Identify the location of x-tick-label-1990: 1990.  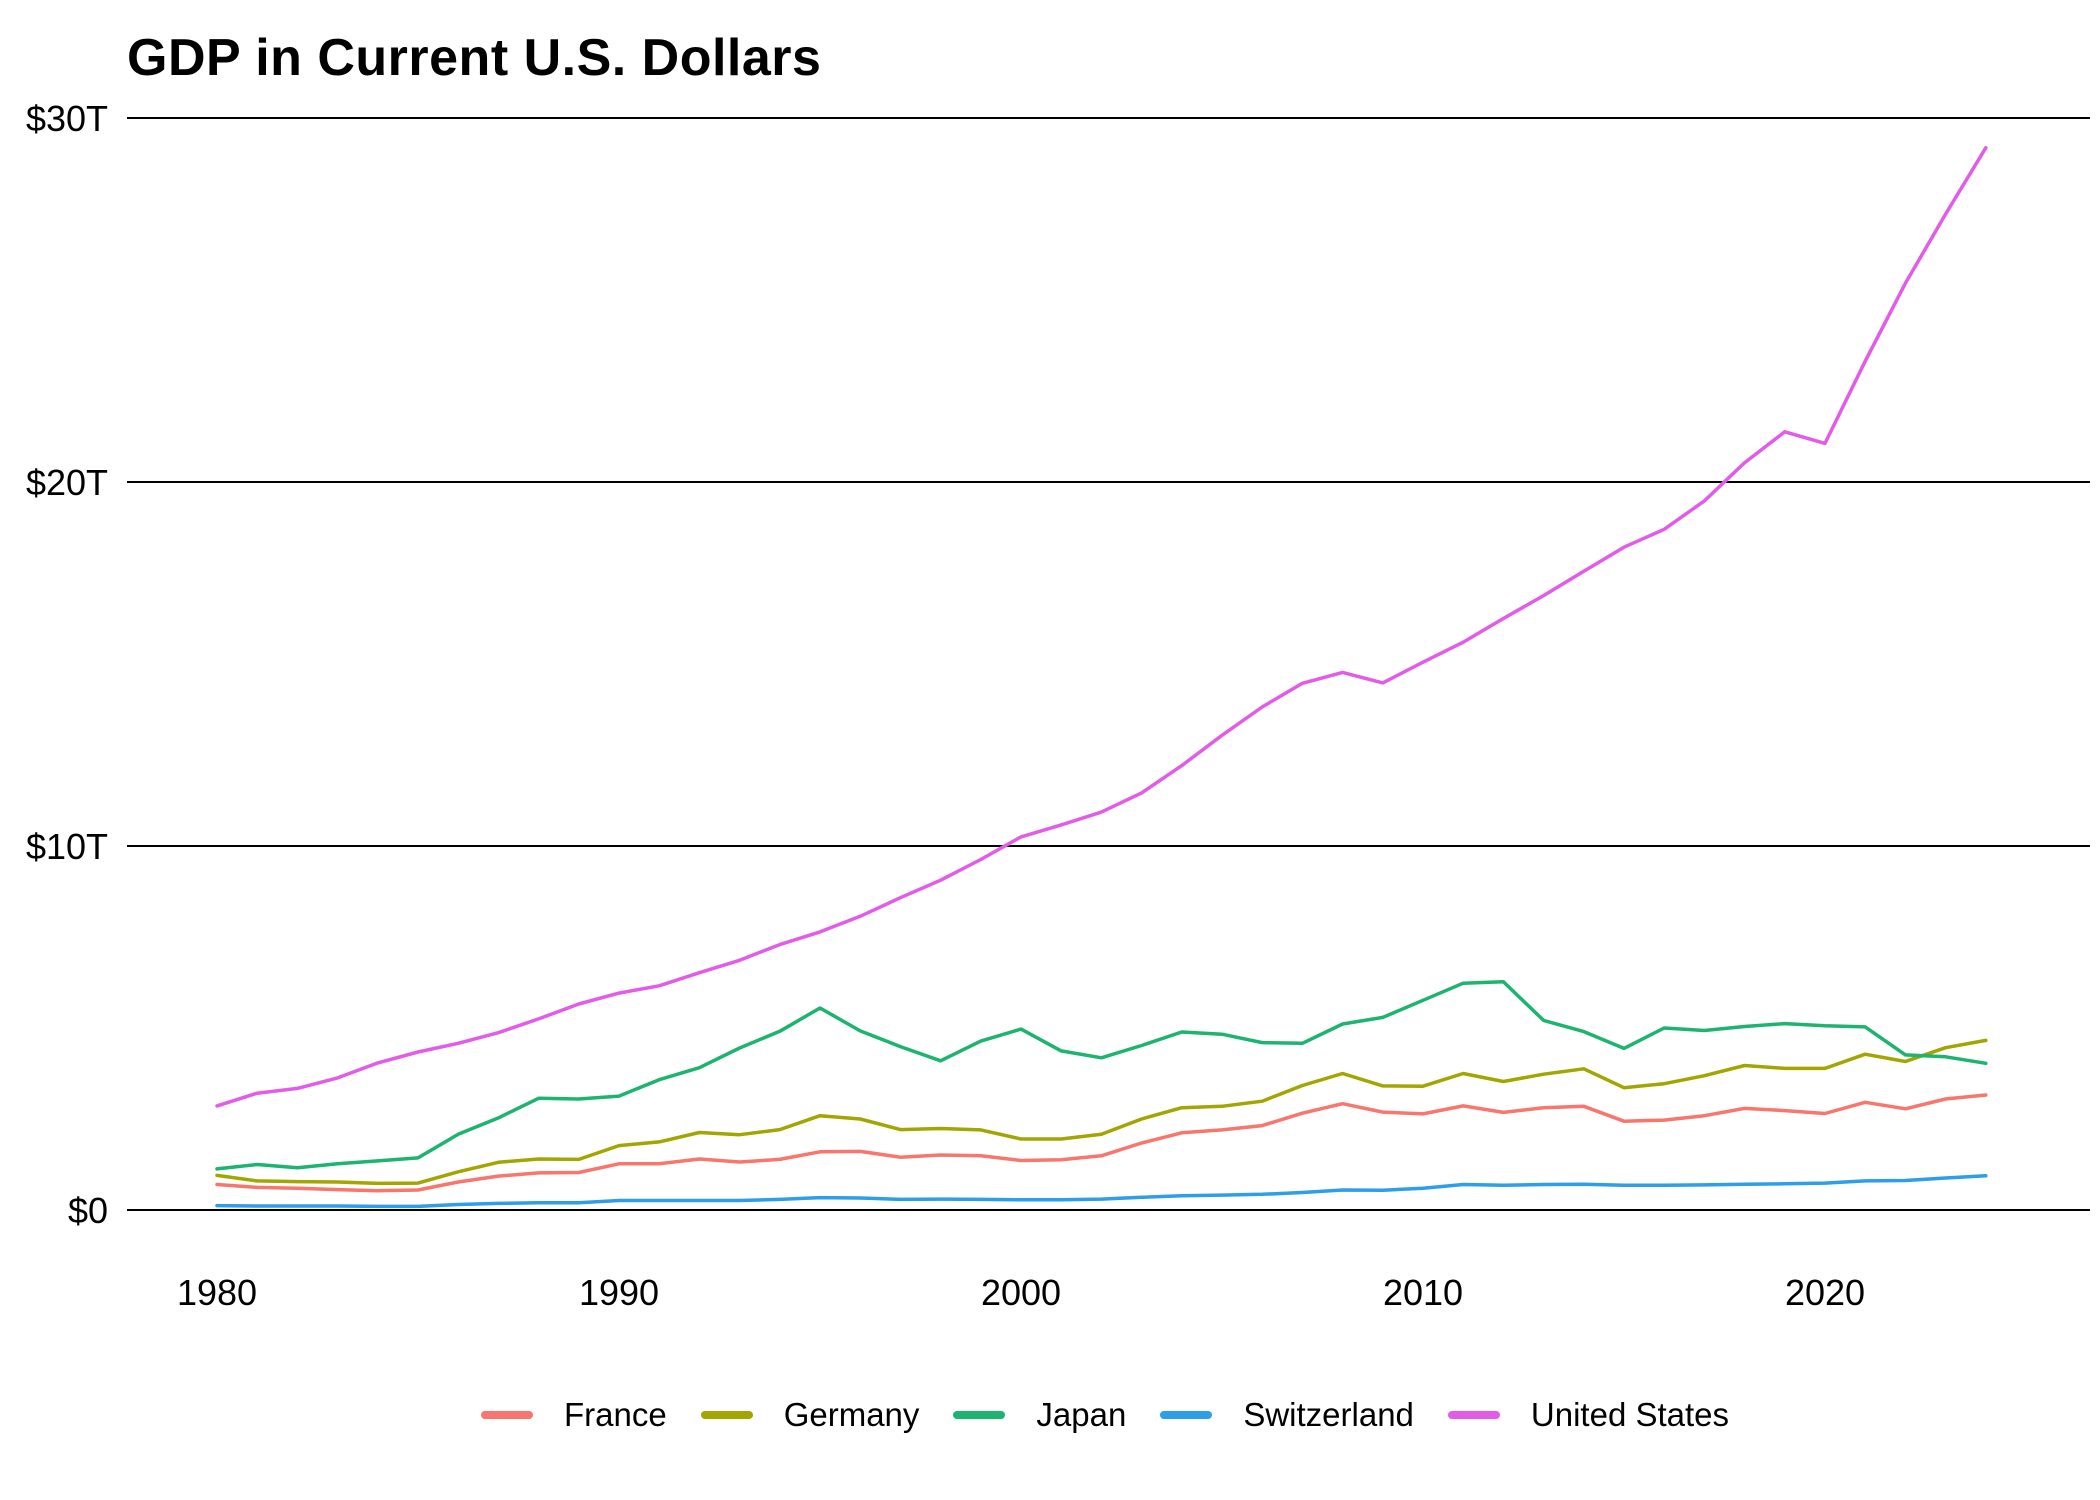
(619, 1292).